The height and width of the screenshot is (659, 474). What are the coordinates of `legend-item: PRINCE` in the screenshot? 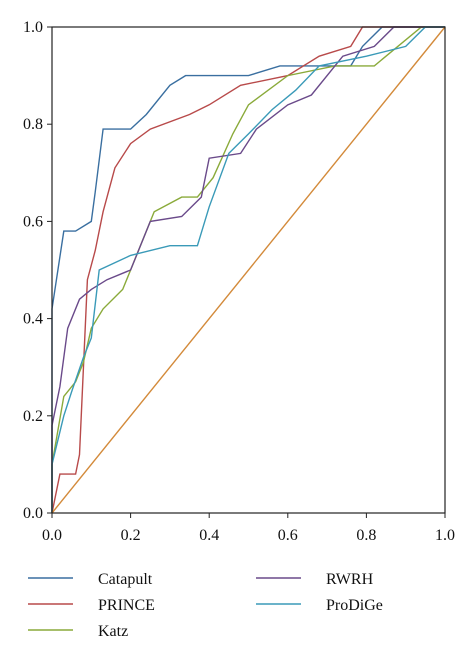 It's located at (91, 605).